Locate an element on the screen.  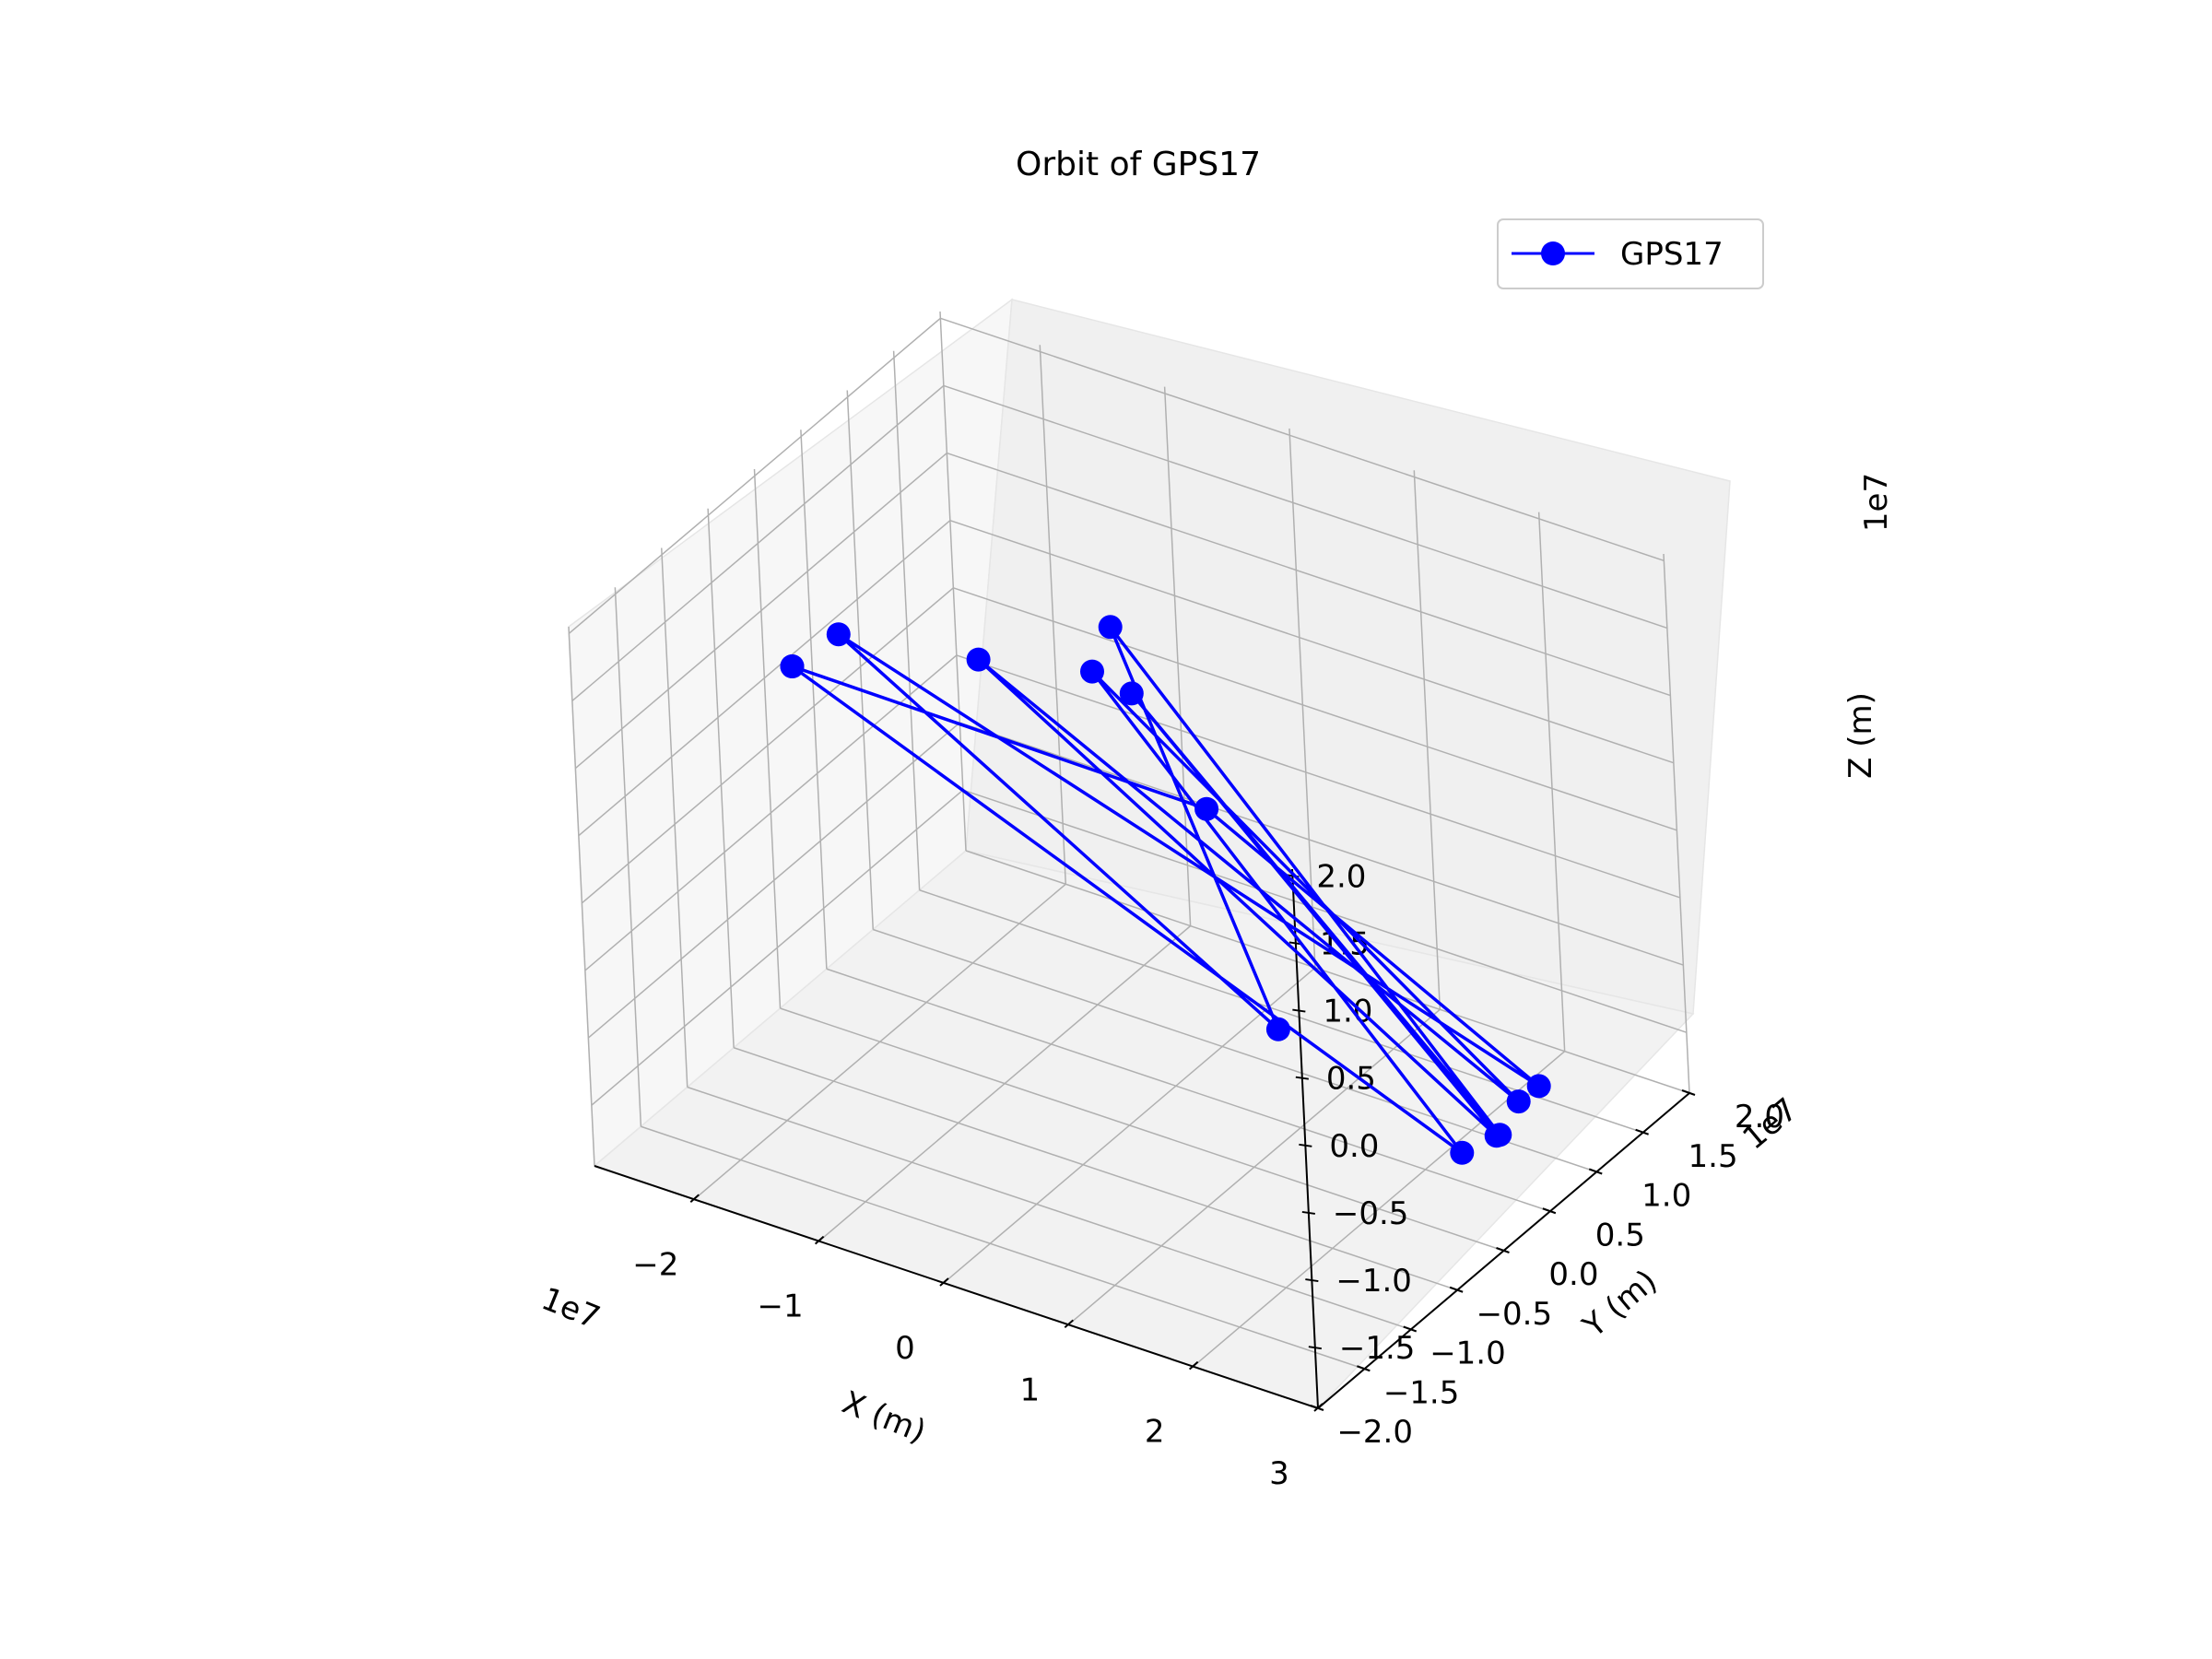
legend-frame is located at coordinates (1630, 253).